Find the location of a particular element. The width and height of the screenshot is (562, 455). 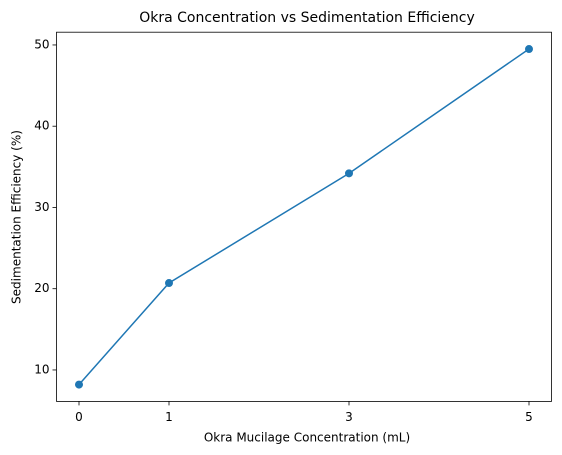

y-axis-label: Sedimentation Efficiency (%) is located at coordinates (17, 217).